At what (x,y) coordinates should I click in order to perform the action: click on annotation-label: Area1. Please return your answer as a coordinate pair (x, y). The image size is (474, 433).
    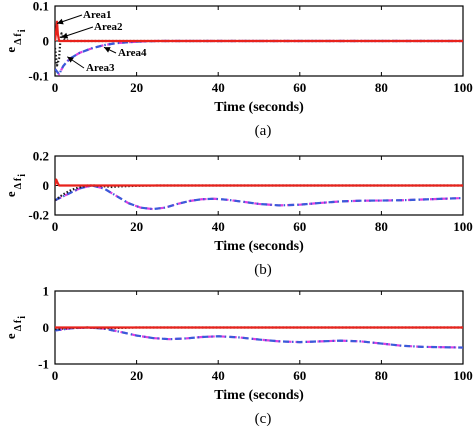
    Looking at the image, I should click on (97, 15).